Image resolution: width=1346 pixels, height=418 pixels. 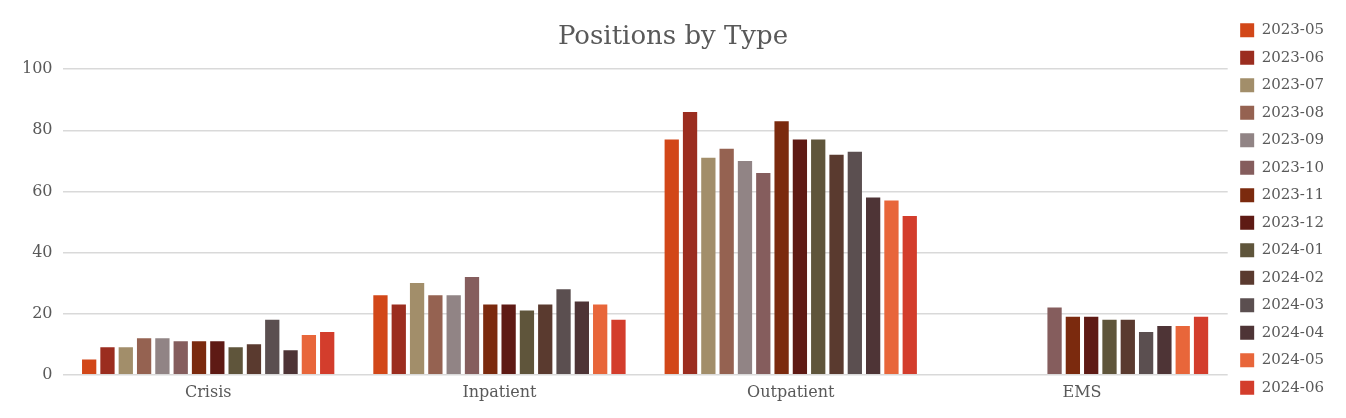 I want to click on legend-label: 2023-12, so click(x=1293, y=221).